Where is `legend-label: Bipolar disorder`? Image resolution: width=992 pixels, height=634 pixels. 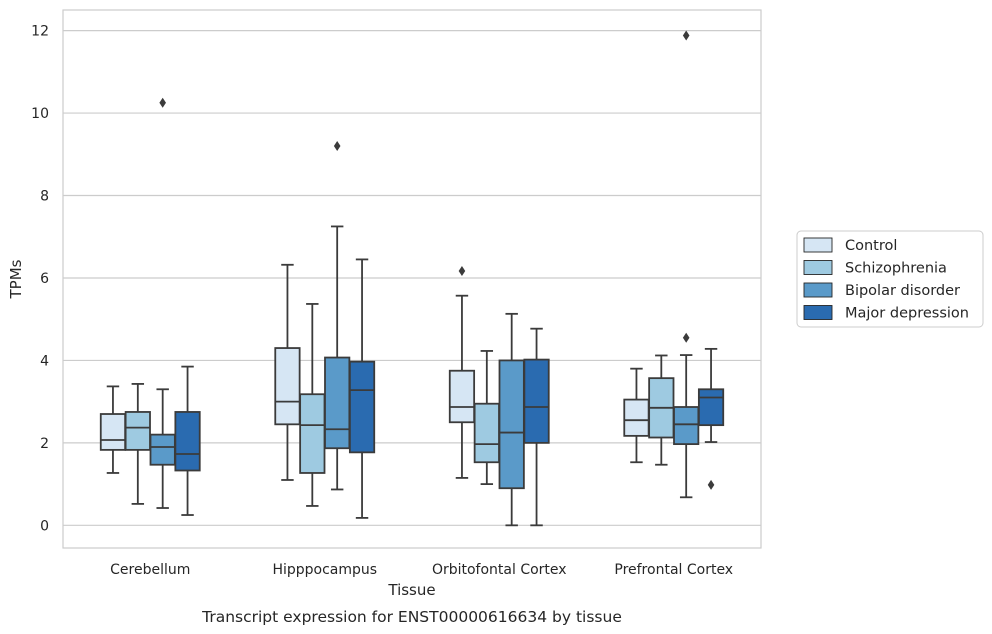
legend-label: Bipolar disorder is located at coordinates (902, 291).